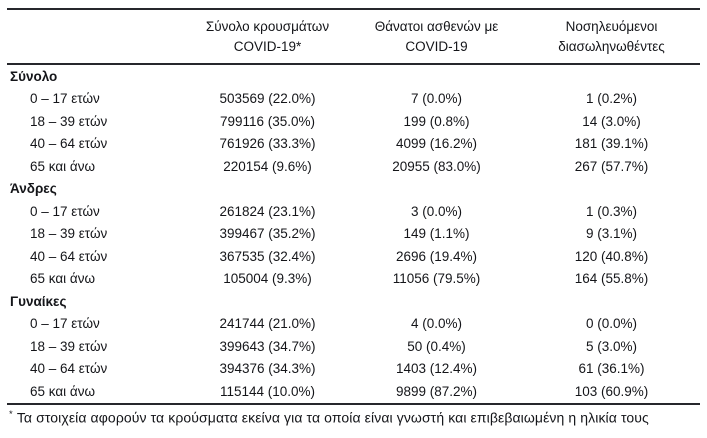  What do you see at coordinates (267, 391) in the screenshot?
I see `cell-cases: 115144 (10.0%)` at bounding box center [267, 391].